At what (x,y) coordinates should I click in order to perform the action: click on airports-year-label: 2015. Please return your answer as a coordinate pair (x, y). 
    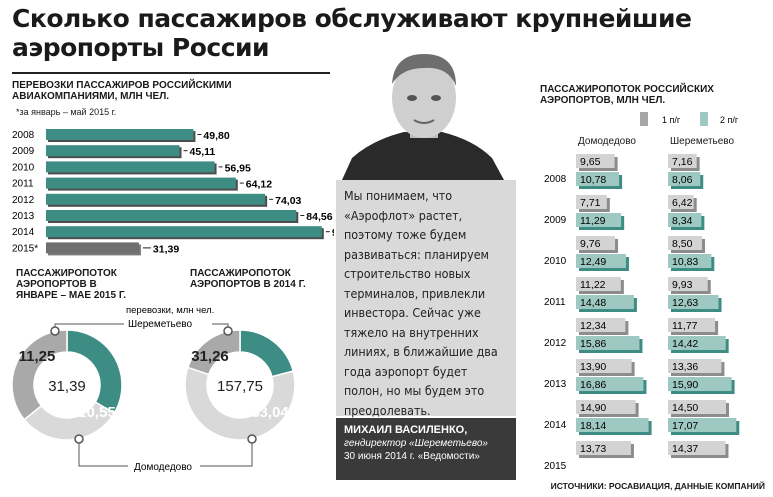
    Looking at the image, I should click on (555, 466).